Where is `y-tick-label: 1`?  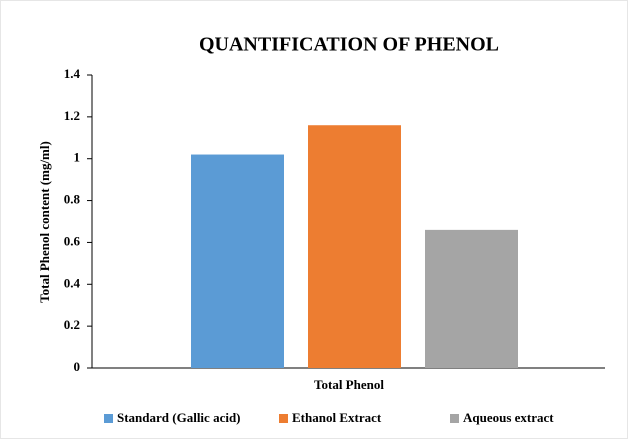 y-tick-label: 1 is located at coordinates (77, 157).